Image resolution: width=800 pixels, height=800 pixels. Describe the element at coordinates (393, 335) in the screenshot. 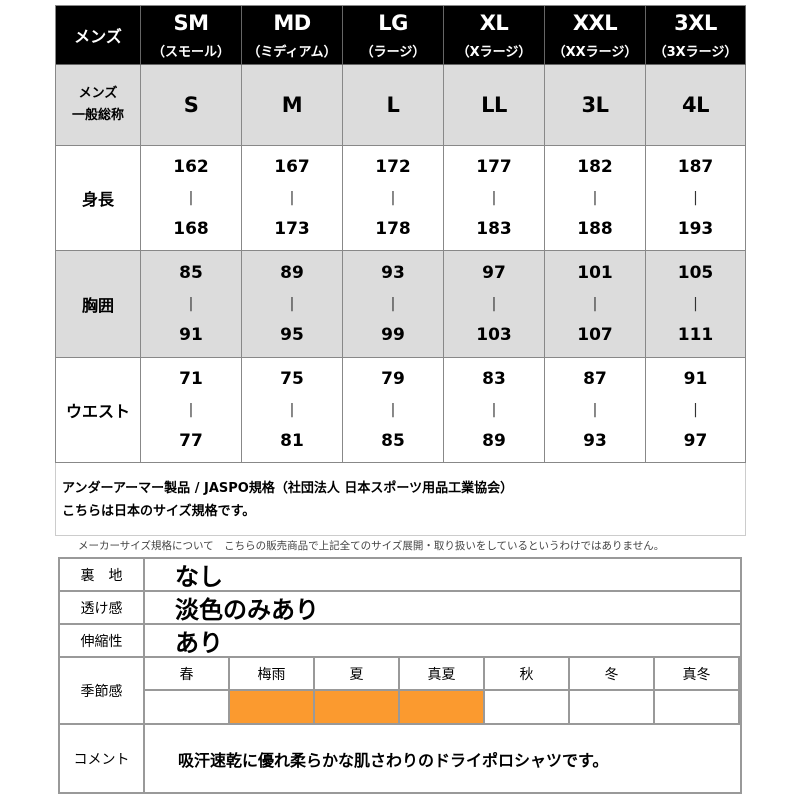

I see `chest-max: 99` at that location.